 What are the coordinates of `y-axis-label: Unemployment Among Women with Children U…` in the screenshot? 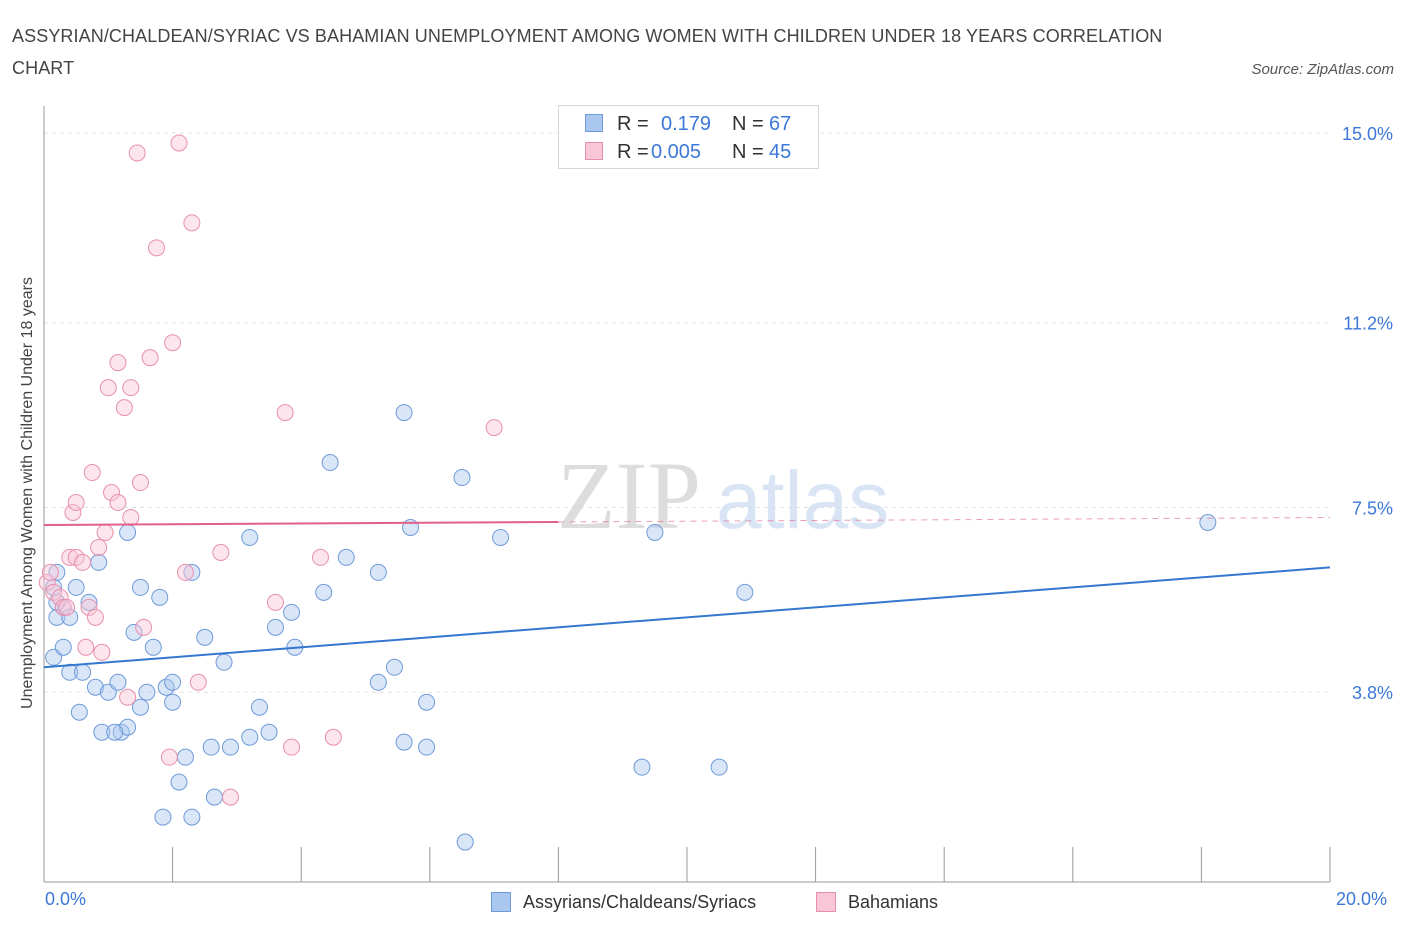 It's located at (27, 493).